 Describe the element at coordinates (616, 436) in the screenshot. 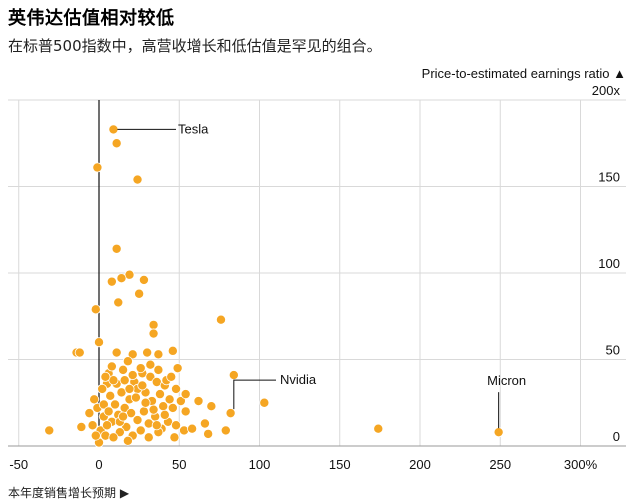

I see `y-tick-label: 0` at that location.